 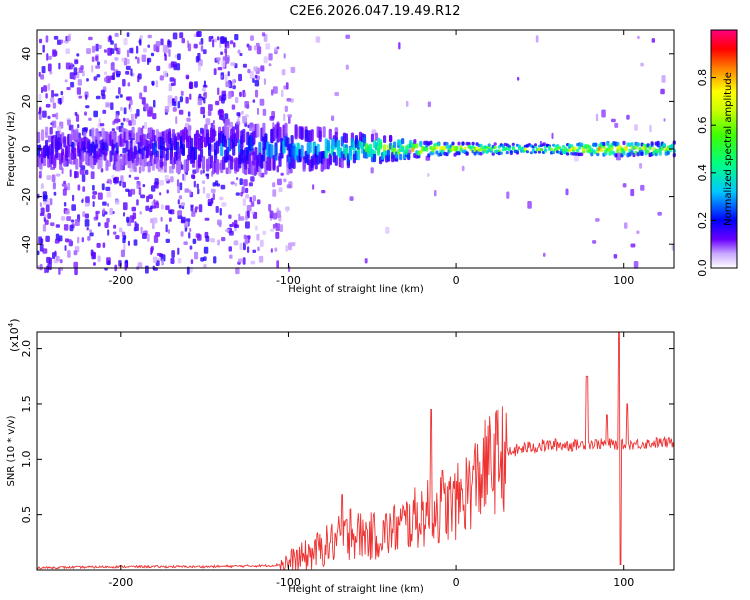 I want to click on spectrogram-y-tick-label: -20, so click(x=26, y=197).